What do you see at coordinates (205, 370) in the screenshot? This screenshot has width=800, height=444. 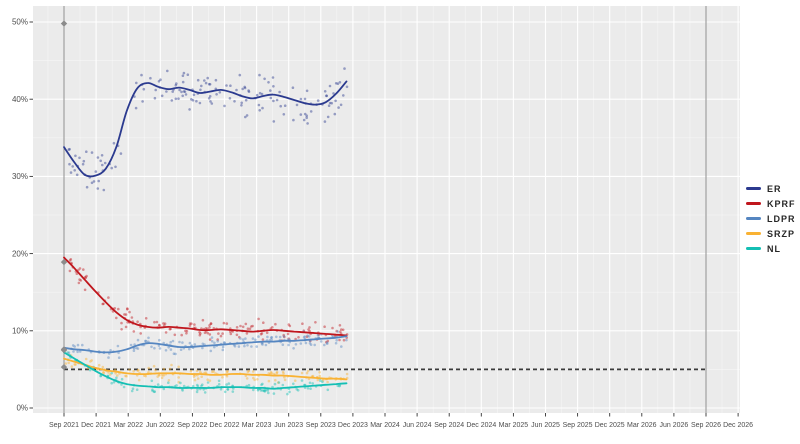 I see `trend-line-NL` at bounding box center [205, 370].